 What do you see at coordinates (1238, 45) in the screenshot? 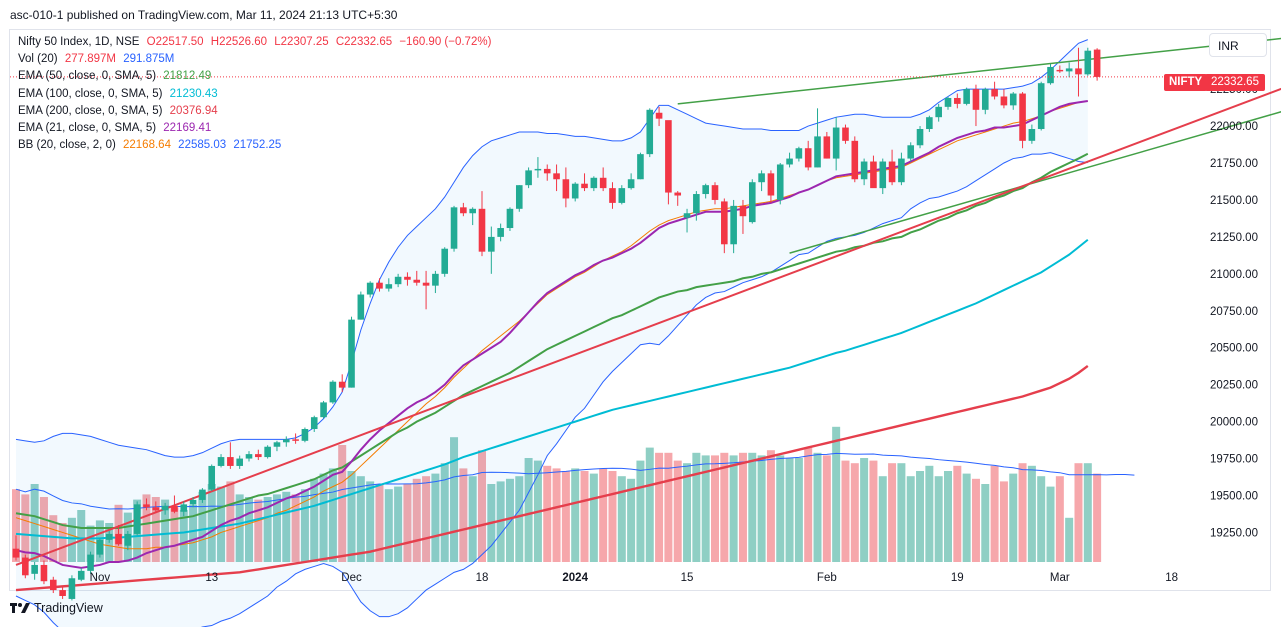
I see `currency-button: INR` at bounding box center [1238, 45].